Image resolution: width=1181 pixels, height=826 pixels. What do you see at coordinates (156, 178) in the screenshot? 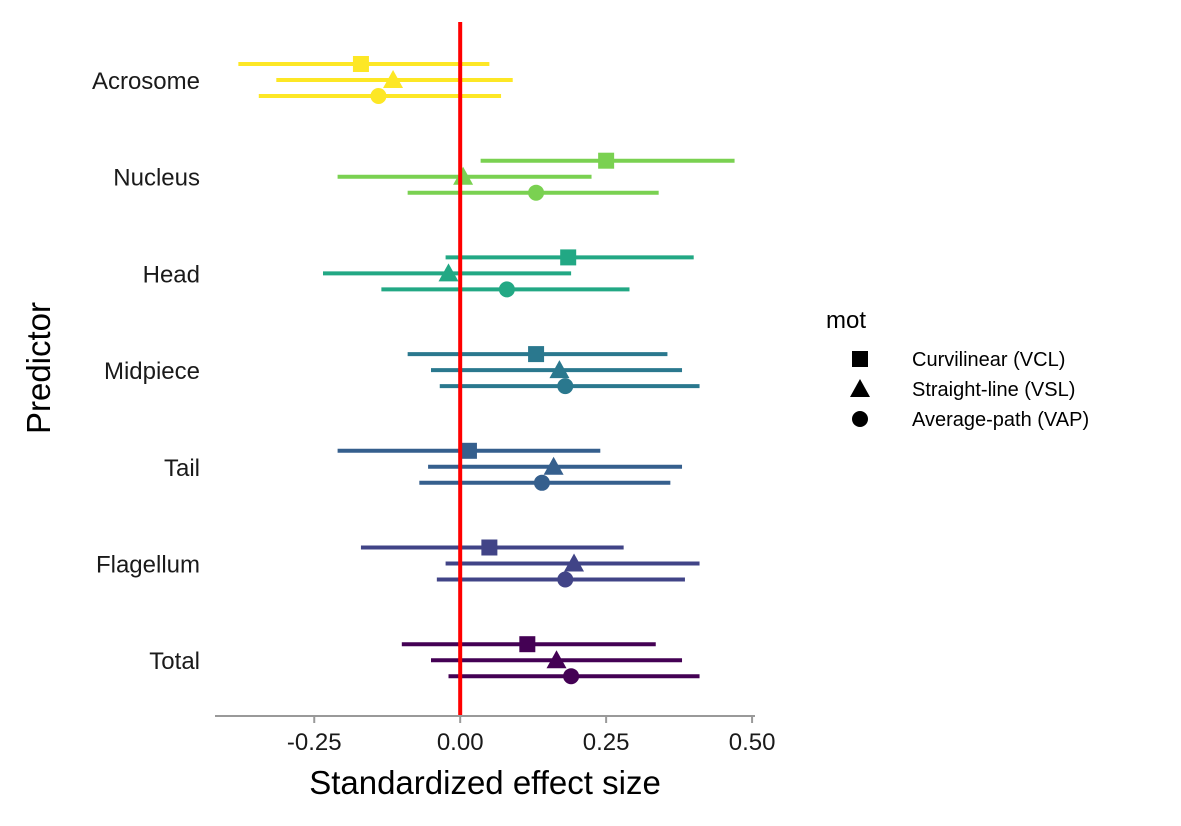
I see `y-tick-label: Nucleus` at bounding box center [156, 178].